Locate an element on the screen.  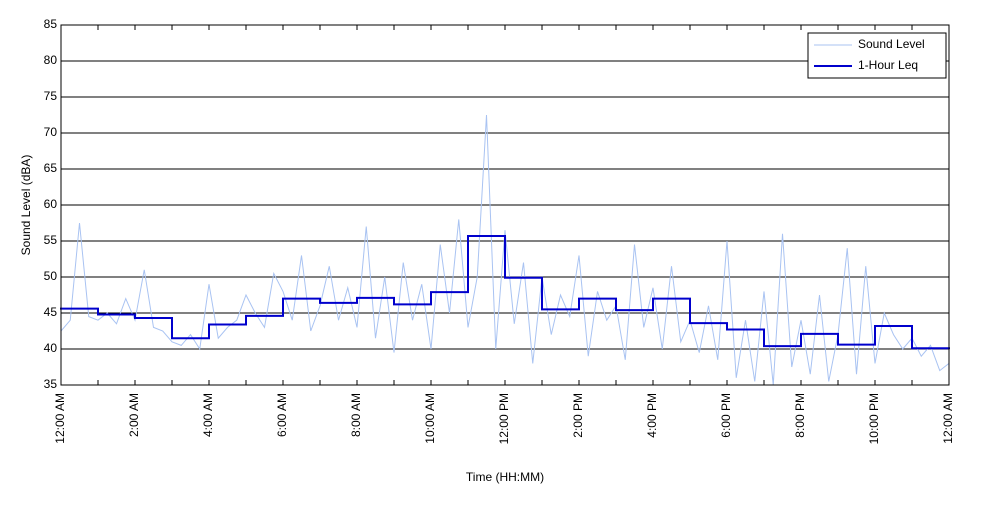
y-tick-label: 60 is located at coordinates (51, 204).